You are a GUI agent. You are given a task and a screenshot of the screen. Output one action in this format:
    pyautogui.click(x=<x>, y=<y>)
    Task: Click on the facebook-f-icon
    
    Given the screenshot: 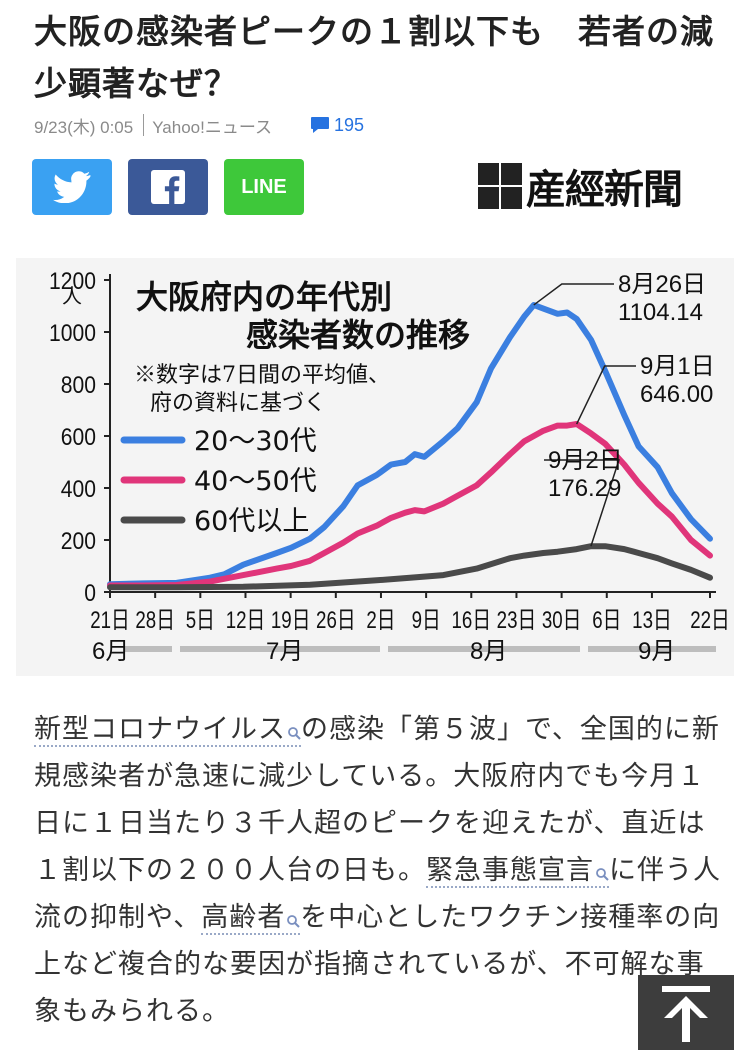 What is the action you would take?
    pyautogui.click(x=168, y=187)
    